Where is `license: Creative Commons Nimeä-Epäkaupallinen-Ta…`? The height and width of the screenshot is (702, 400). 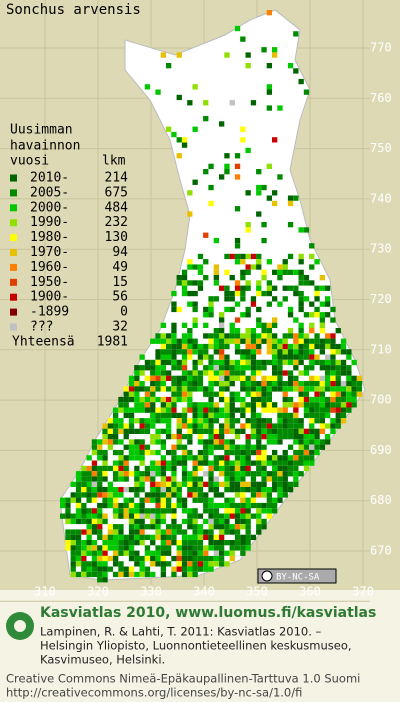
license: Creative Commons Nimeä-Epäkaupallinen-Ta… is located at coordinates (183, 679).